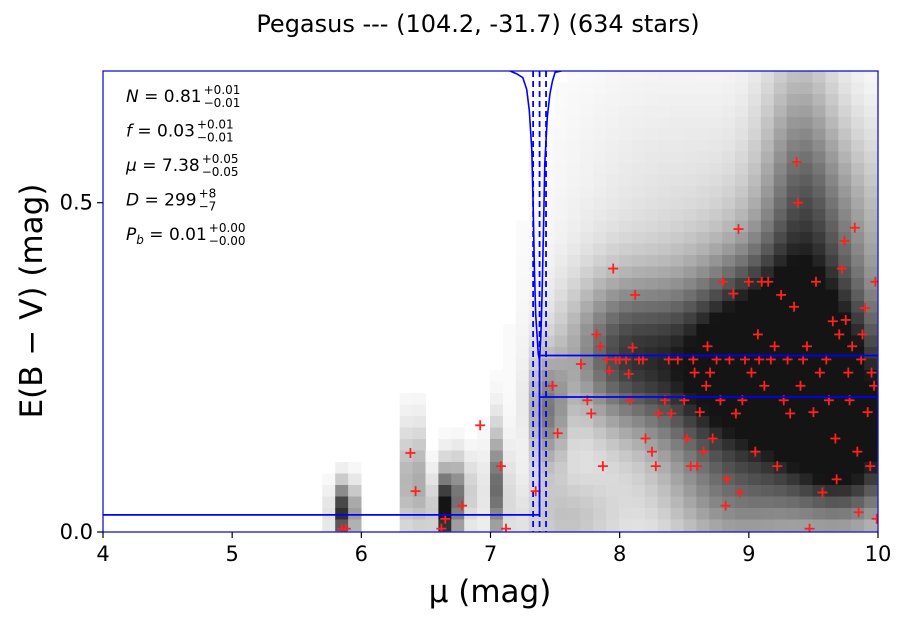 The image size is (903, 619). What do you see at coordinates (222, 103) in the screenshot?
I see `fit-parameter-lower-error: −0.01` at bounding box center [222, 103].